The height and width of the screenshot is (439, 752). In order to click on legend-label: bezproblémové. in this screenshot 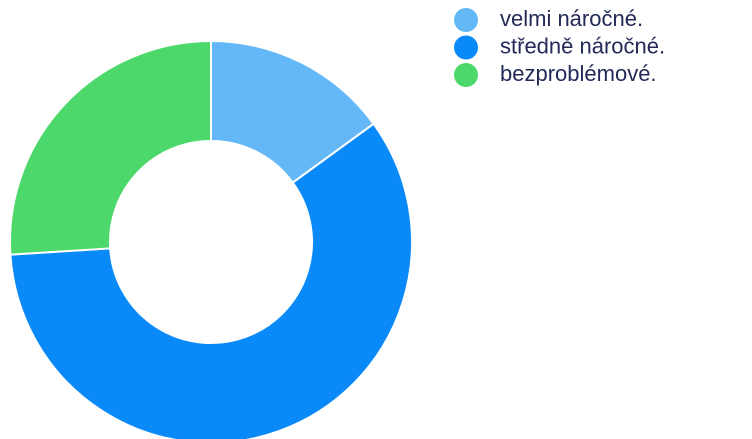, I will do `click(578, 73)`.